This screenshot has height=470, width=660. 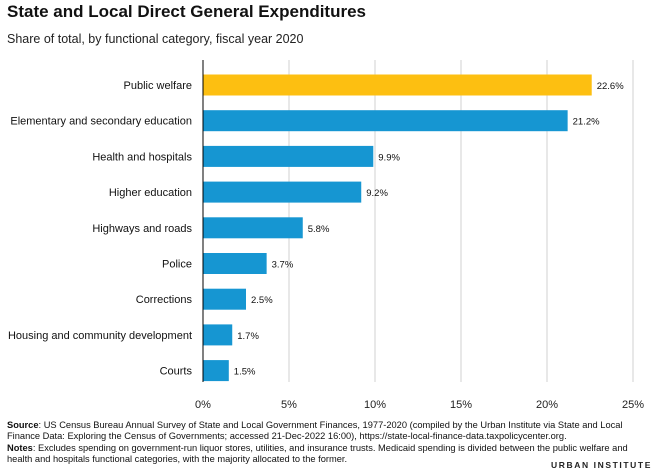 What do you see at coordinates (601, 465) in the screenshot?
I see `urban-institute-logo: URBAN INSTITUTE` at bounding box center [601, 465].